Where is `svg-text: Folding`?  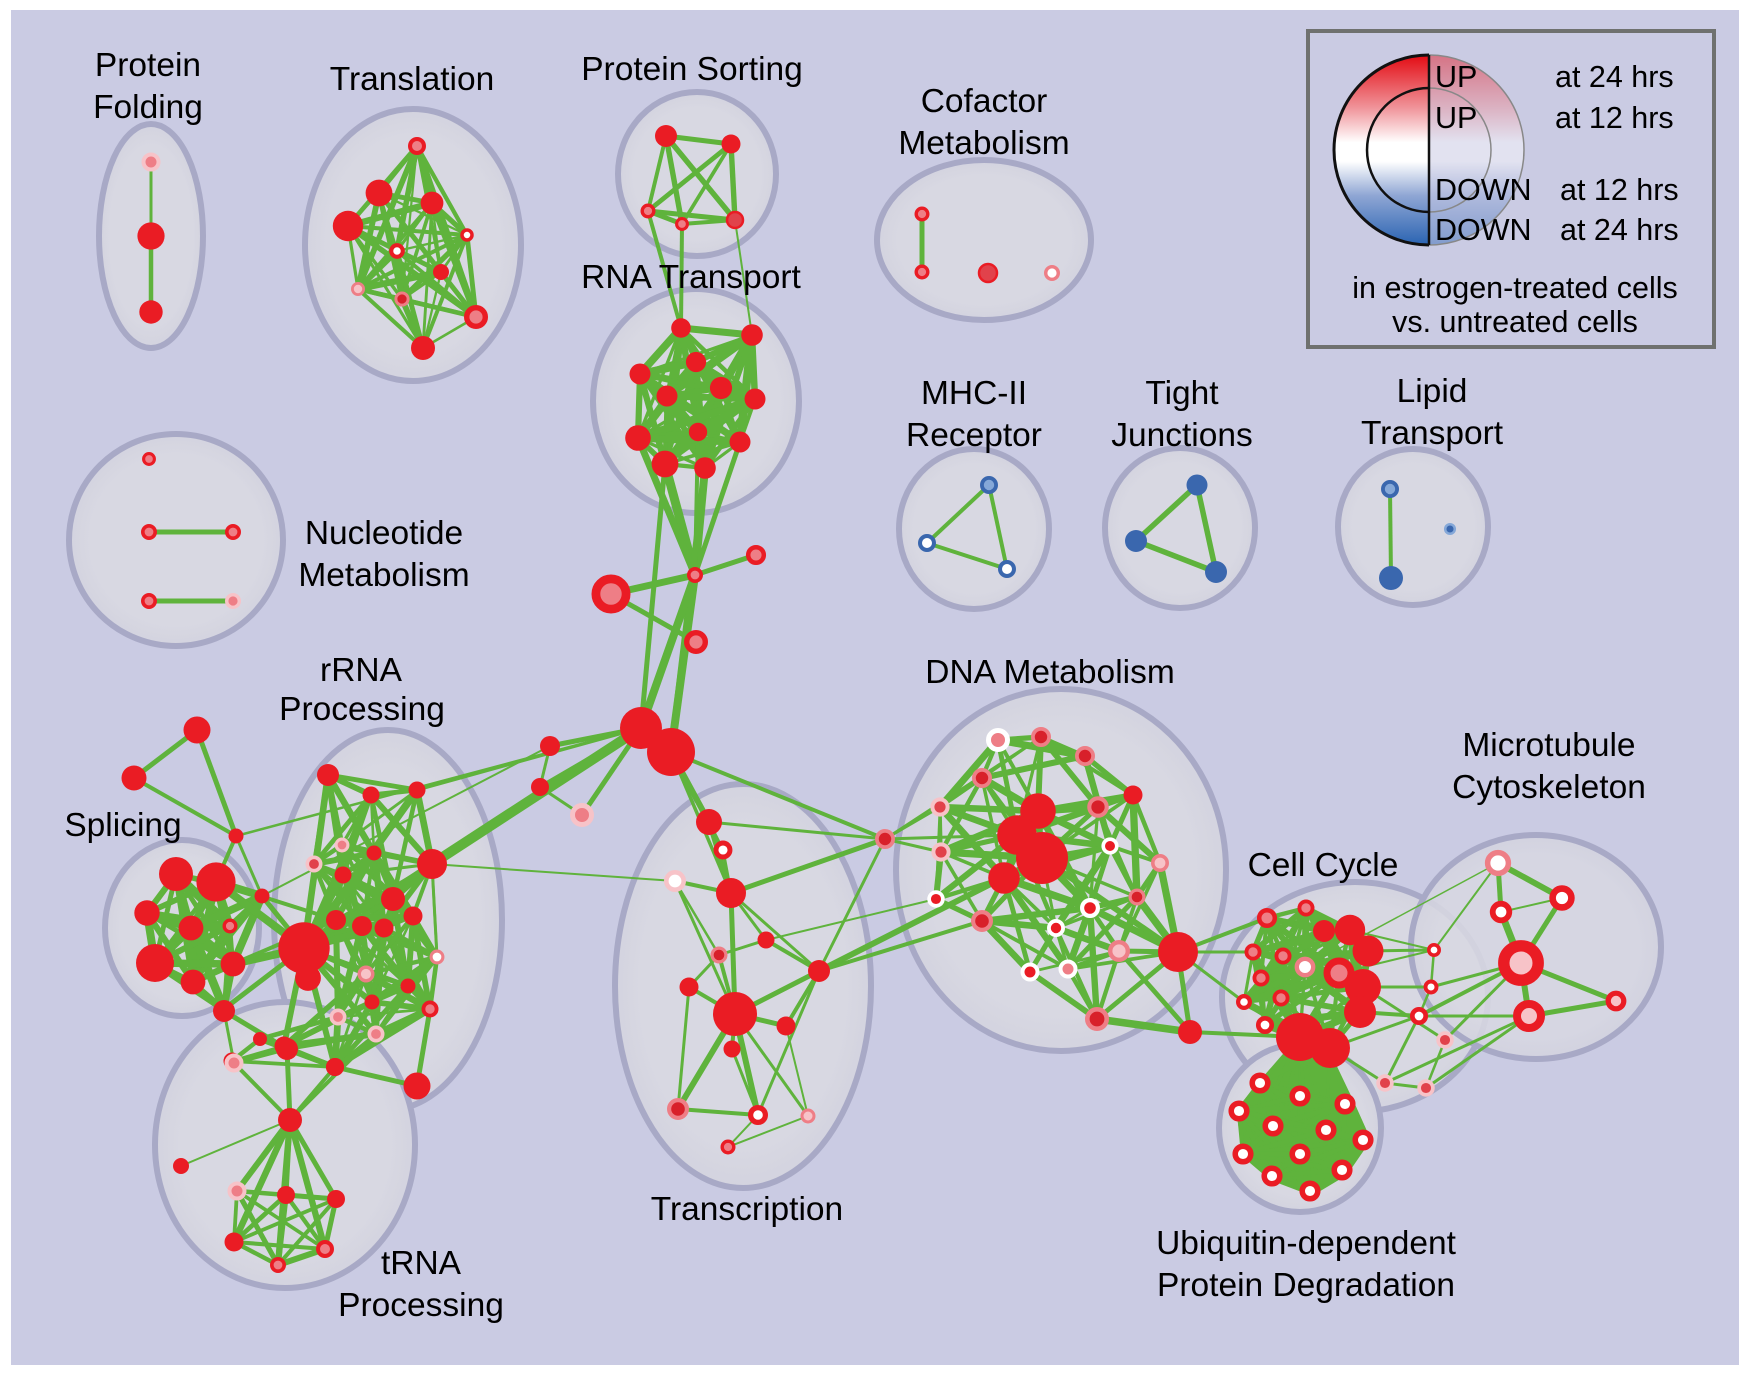 svg-text: Folding is located at coordinates (148, 107).